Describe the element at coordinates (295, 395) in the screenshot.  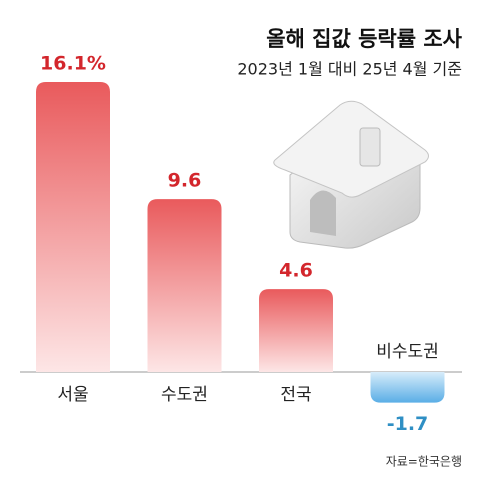
I see `category-label: 전국` at that location.